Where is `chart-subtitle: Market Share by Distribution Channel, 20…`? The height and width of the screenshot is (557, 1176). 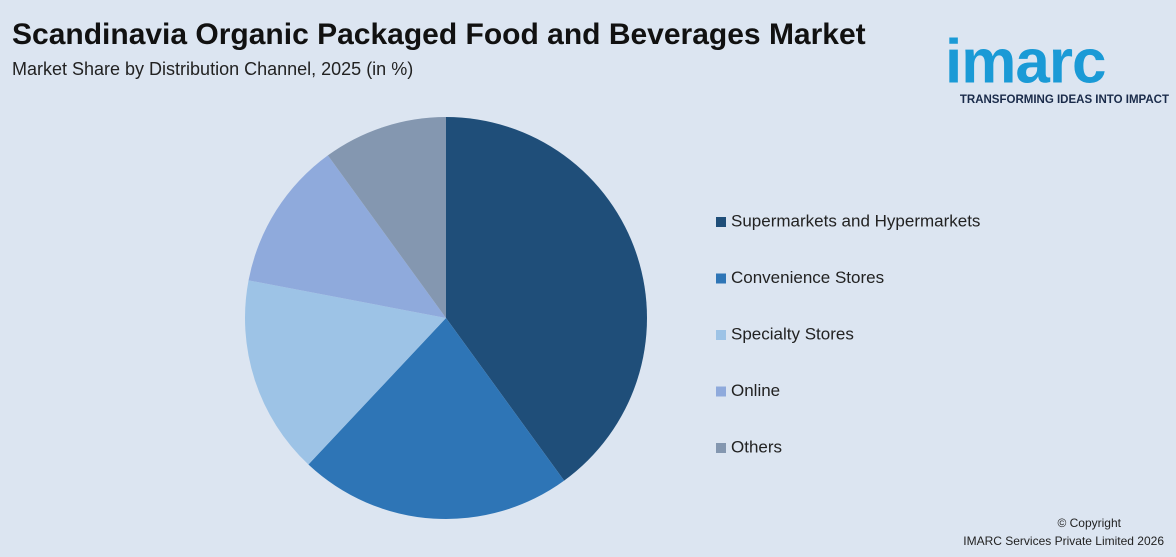
chart-subtitle: Market Share by Distribution Channel, 20… is located at coordinates (212, 69).